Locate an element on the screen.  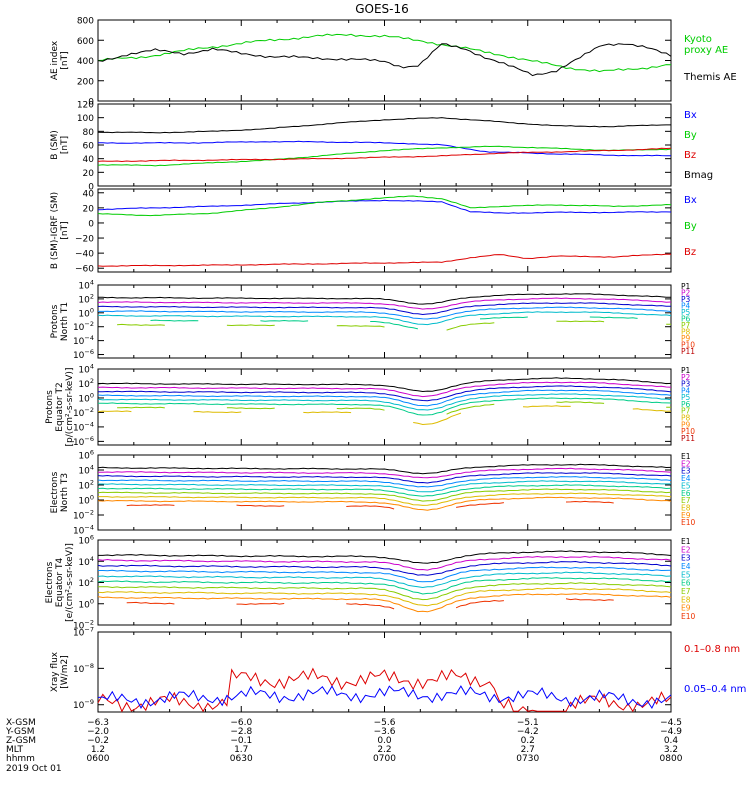
flux-line-p1 is located at coordinates (384, 299).